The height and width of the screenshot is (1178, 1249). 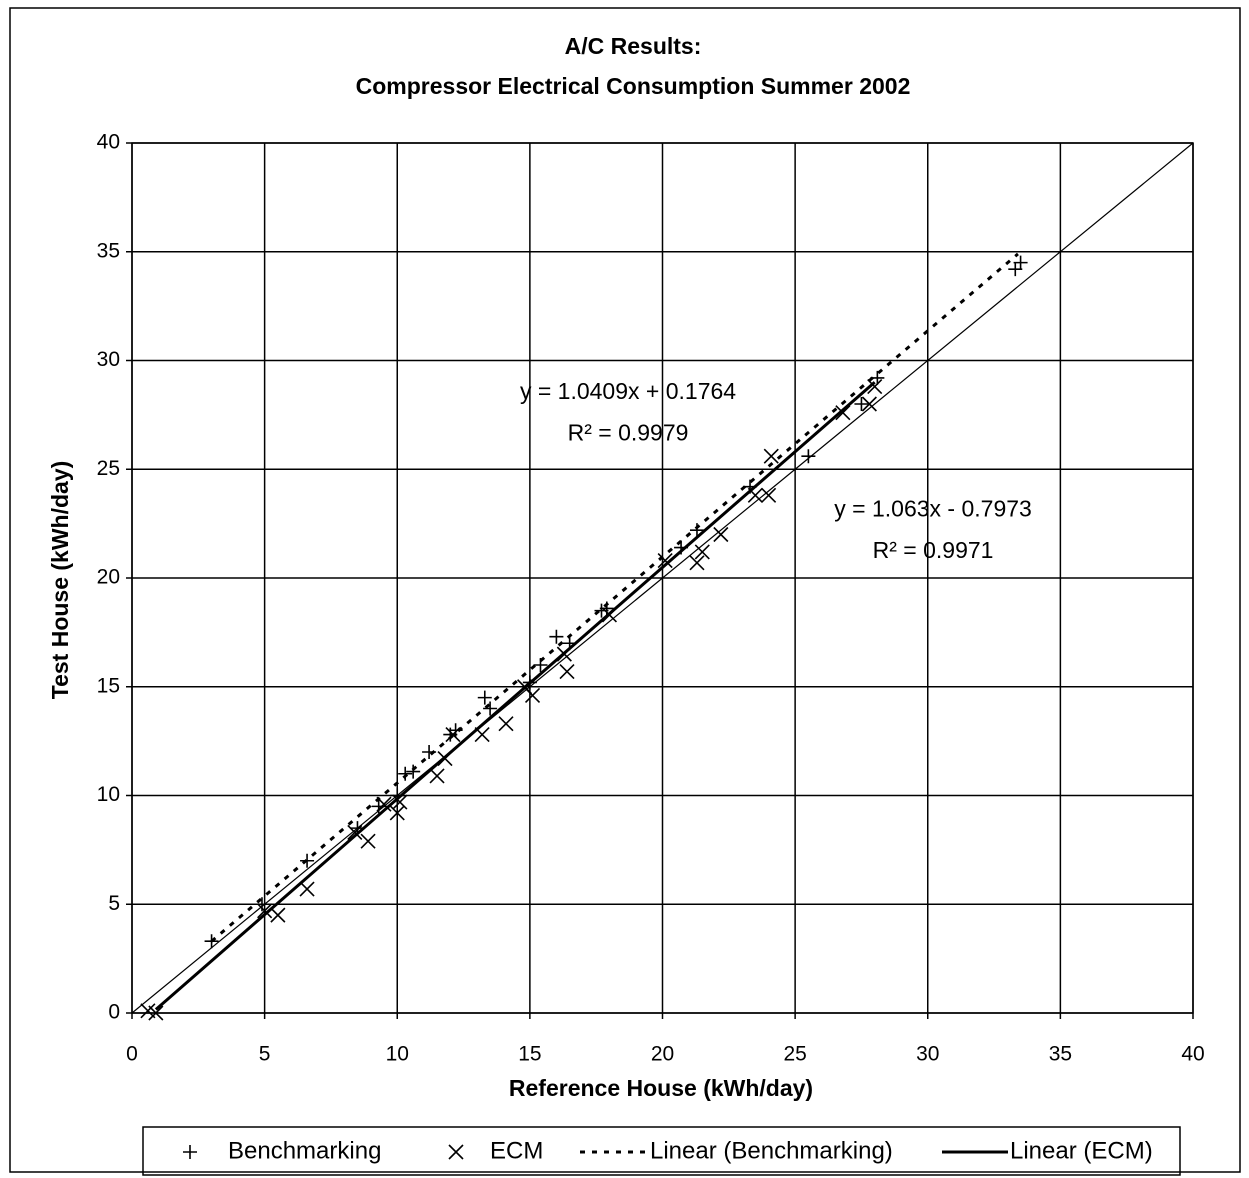 I want to click on x-tick-label: 10, so click(x=397, y=1054).